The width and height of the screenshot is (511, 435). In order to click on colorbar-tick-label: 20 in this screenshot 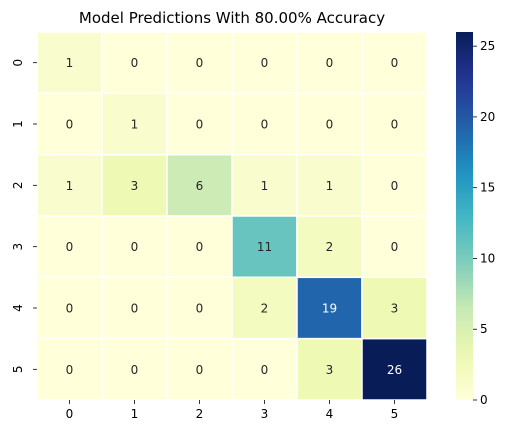, I will do `click(487, 117)`.